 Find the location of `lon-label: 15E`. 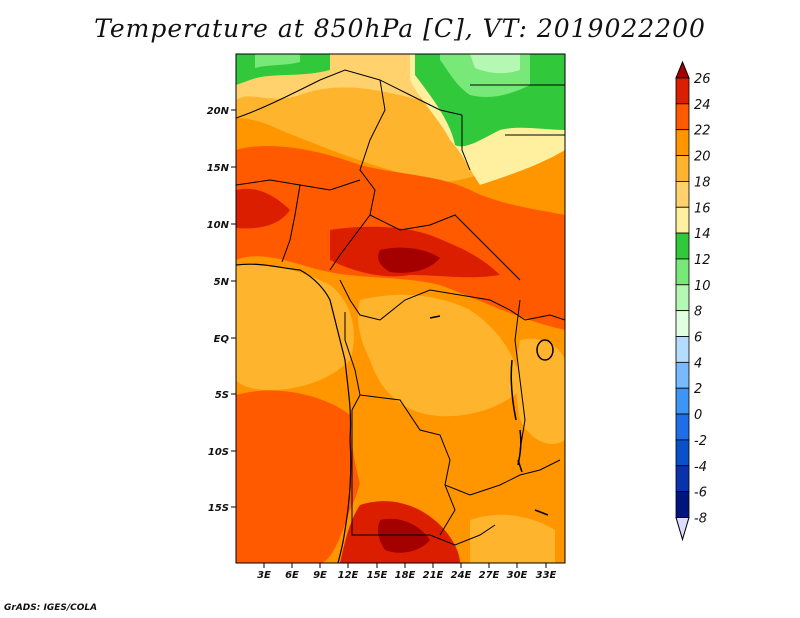

lon-label: 15E is located at coordinates (377, 575).